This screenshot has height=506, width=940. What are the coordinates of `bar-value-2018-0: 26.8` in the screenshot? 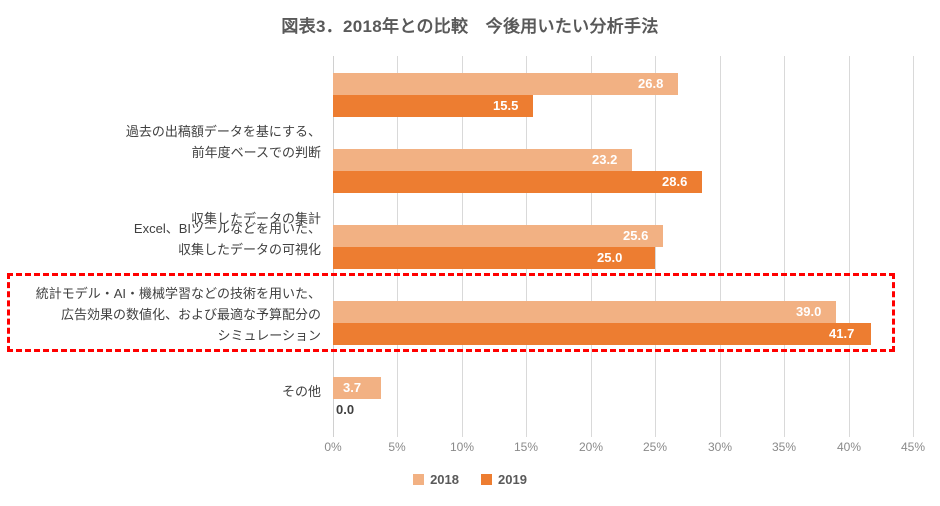 It's located at (651, 83).